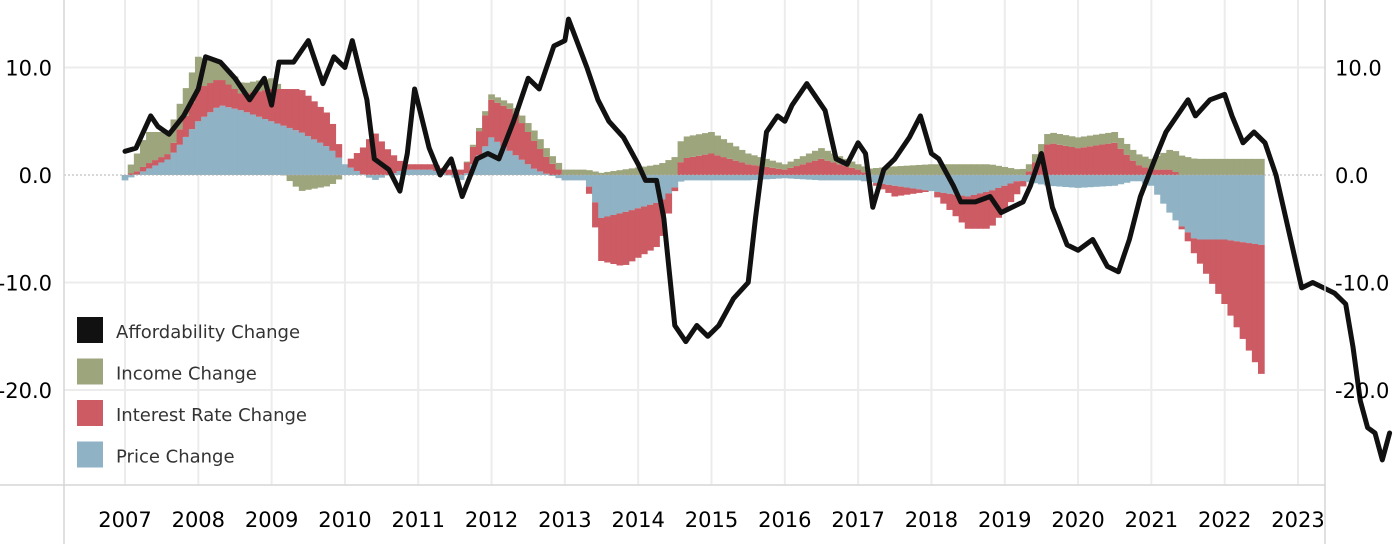 Image resolution: width=1400 pixels, height=544 pixels. What do you see at coordinates (26, 284) in the screenshot?
I see `y-tick-left-label: -10.0` at bounding box center [26, 284].